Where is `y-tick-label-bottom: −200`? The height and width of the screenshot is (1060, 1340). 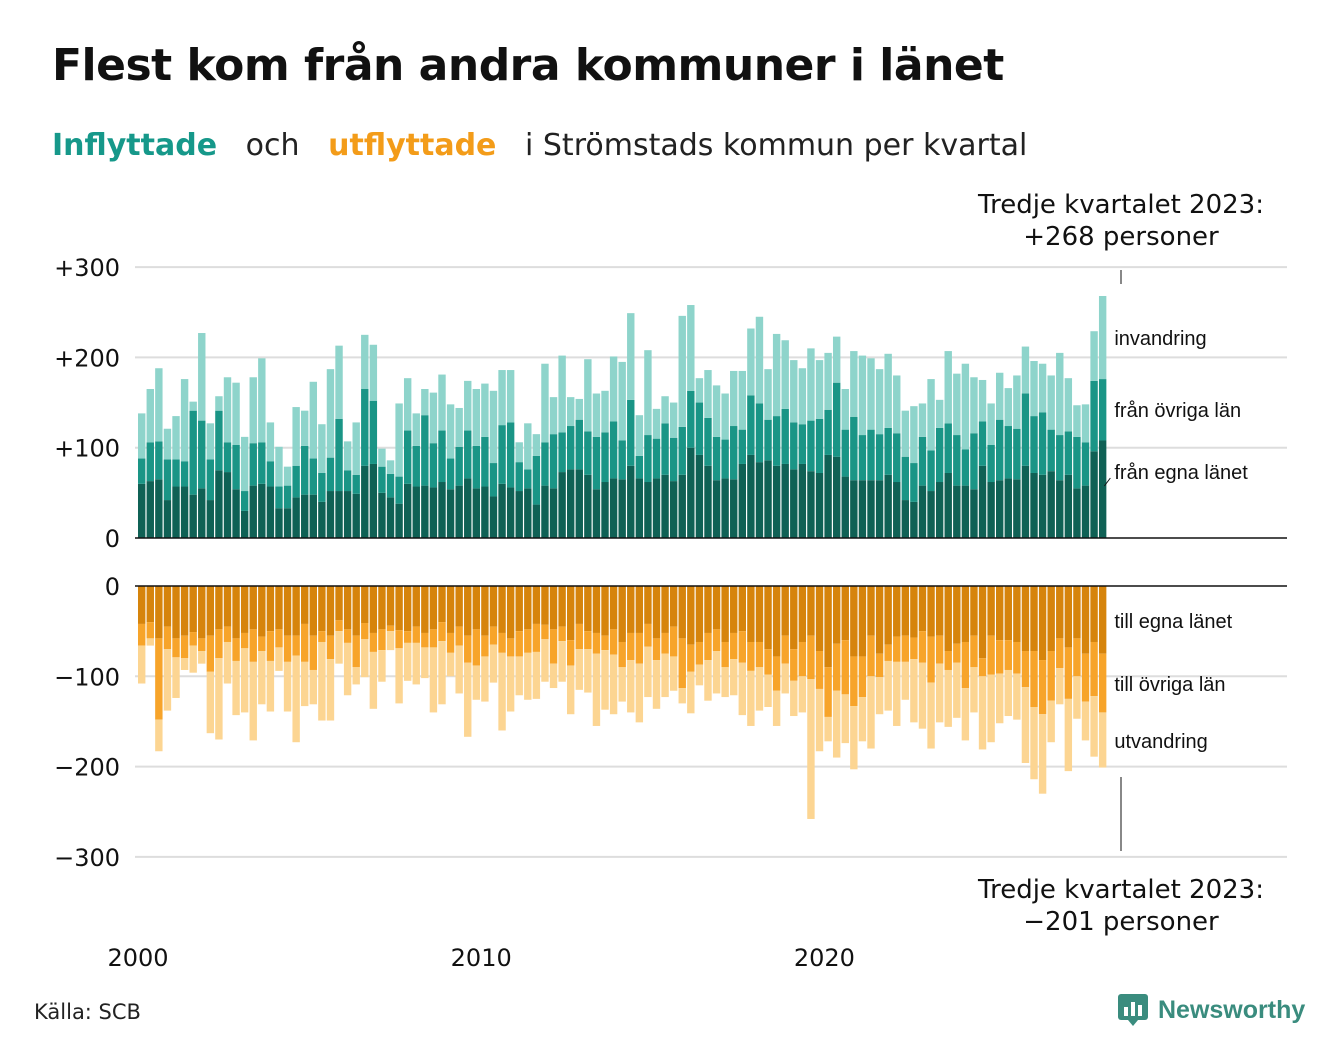
y-tick-label-bottom: −200 is located at coordinates (87, 768).